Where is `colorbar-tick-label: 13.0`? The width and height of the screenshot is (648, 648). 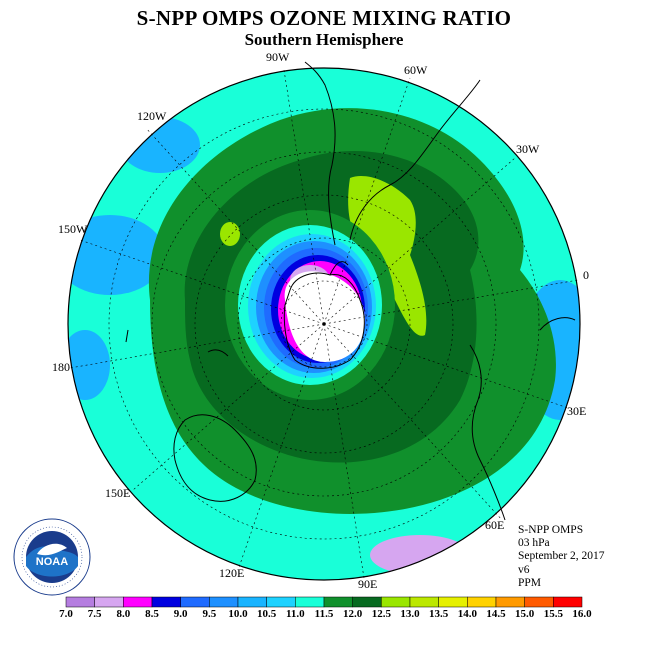
colorbar-tick-label: 13.0 is located at coordinates (410, 614).